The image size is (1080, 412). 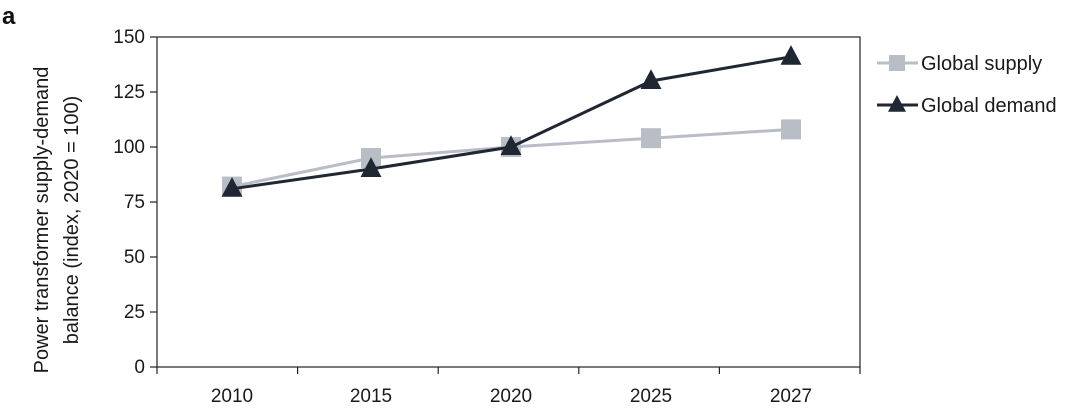 I want to click on data-point-triangle-2027, so click(x=791, y=55).